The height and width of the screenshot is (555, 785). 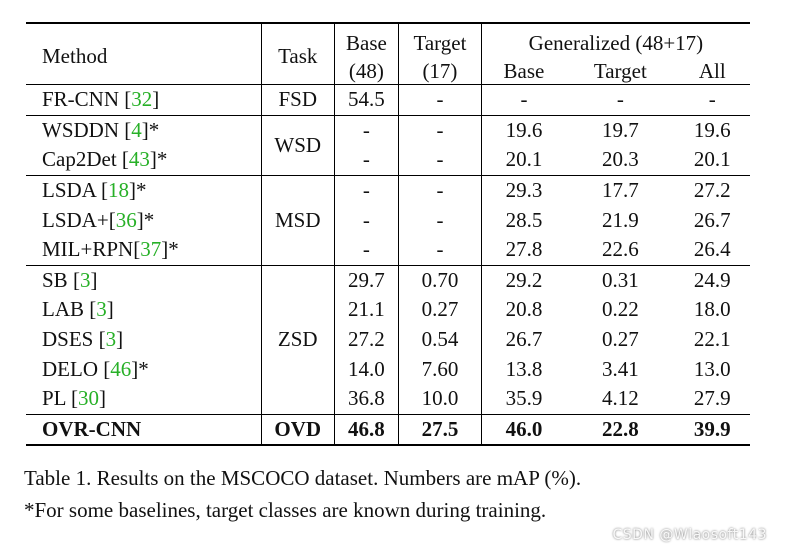 What do you see at coordinates (144, 130) in the screenshot?
I see `method-cell: WSDDN [4]*` at bounding box center [144, 130].